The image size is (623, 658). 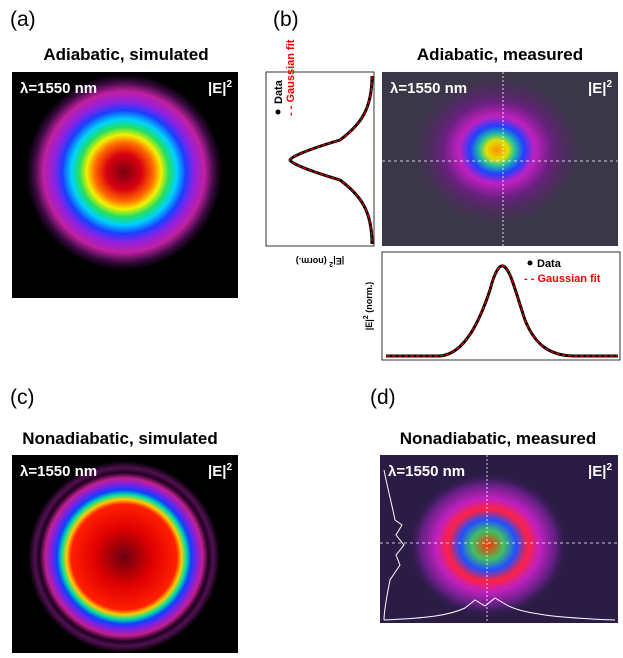 What do you see at coordinates (498, 438) in the screenshot?
I see `panel-title: Nonadiabatic, measured` at bounding box center [498, 438].